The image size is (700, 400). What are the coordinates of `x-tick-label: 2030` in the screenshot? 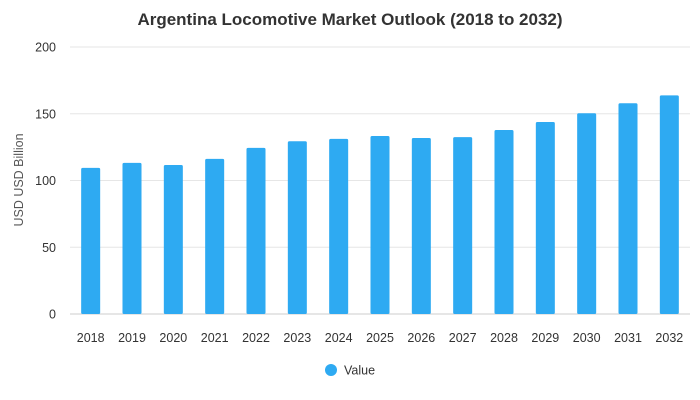 It's located at (587, 338).